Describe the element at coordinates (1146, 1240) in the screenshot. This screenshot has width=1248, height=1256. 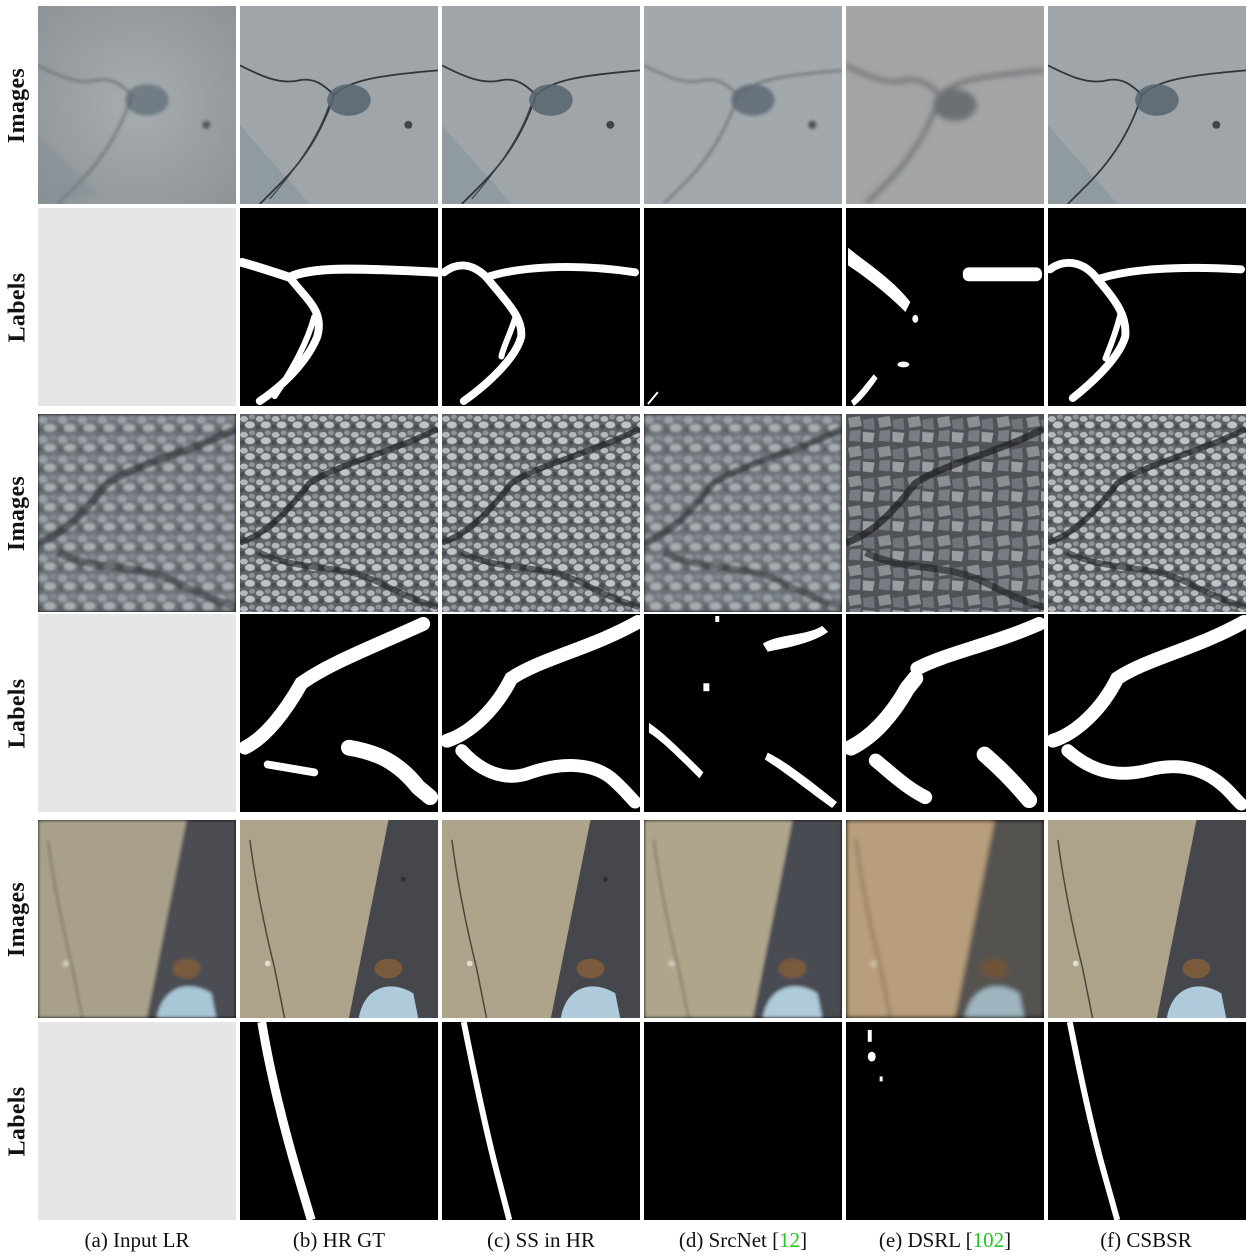
I see `caption-csbsr: (f) CSBSR` at that location.